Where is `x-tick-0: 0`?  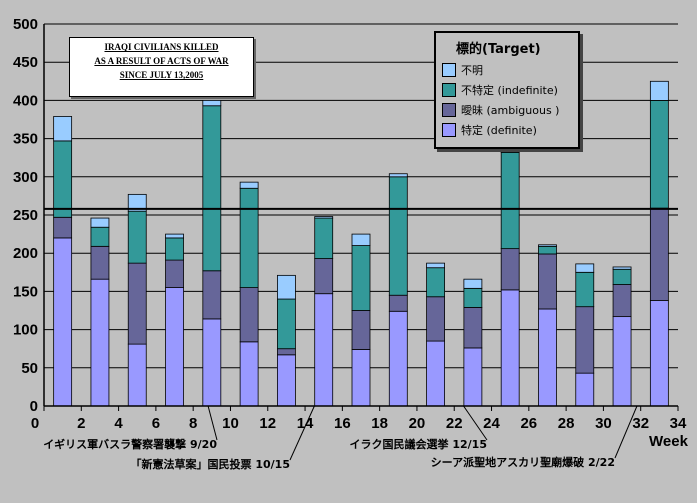
x-tick-0: 0 is located at coordinates (35, 423).